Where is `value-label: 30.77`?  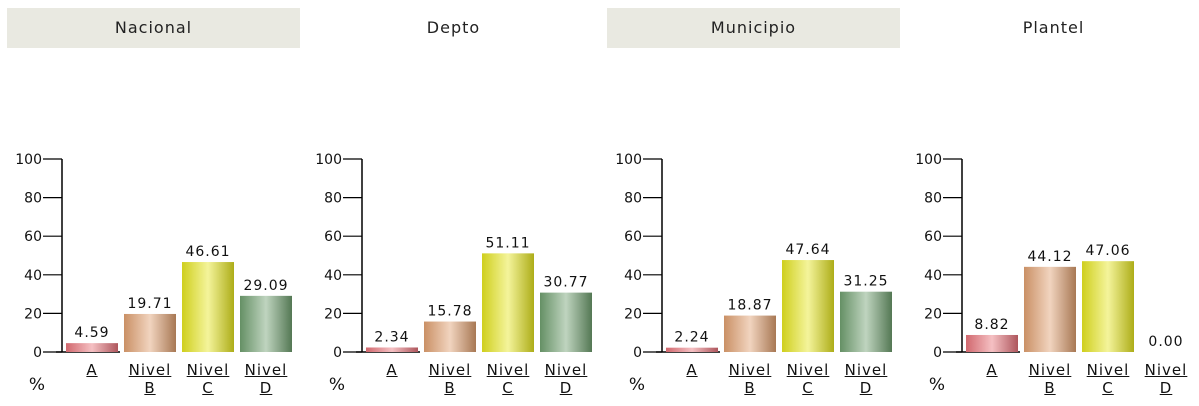 value-label: 30.77 is located at coordinates (565, 283).